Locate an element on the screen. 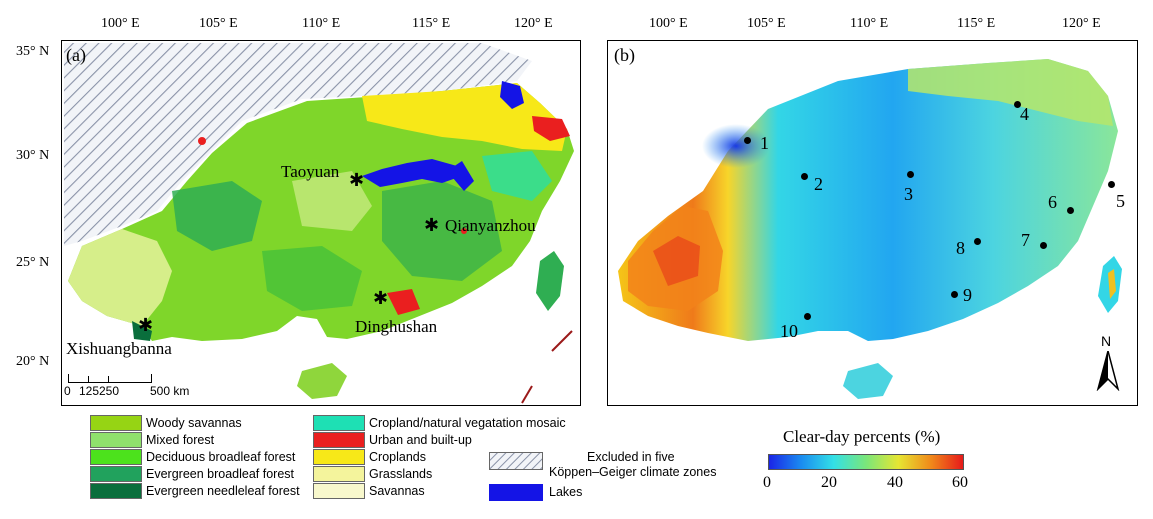 The image size is (1153, 519). station-8-label: 8 is located at coordinates (960, 248).